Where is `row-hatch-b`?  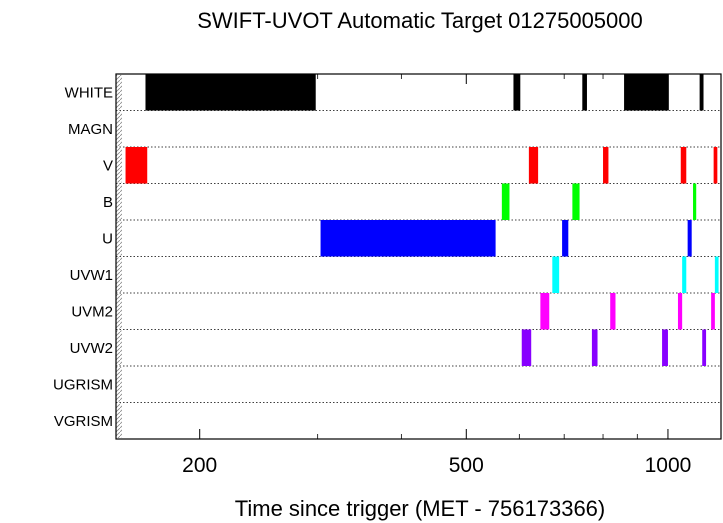 row-hatch-b is located at coordinates (119, 201).